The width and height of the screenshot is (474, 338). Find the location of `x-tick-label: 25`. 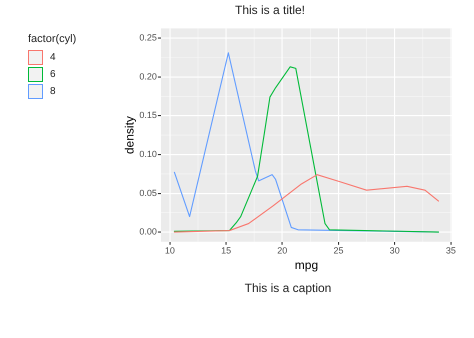

x-tick-label: 25 is located at coordinates (338, 251).